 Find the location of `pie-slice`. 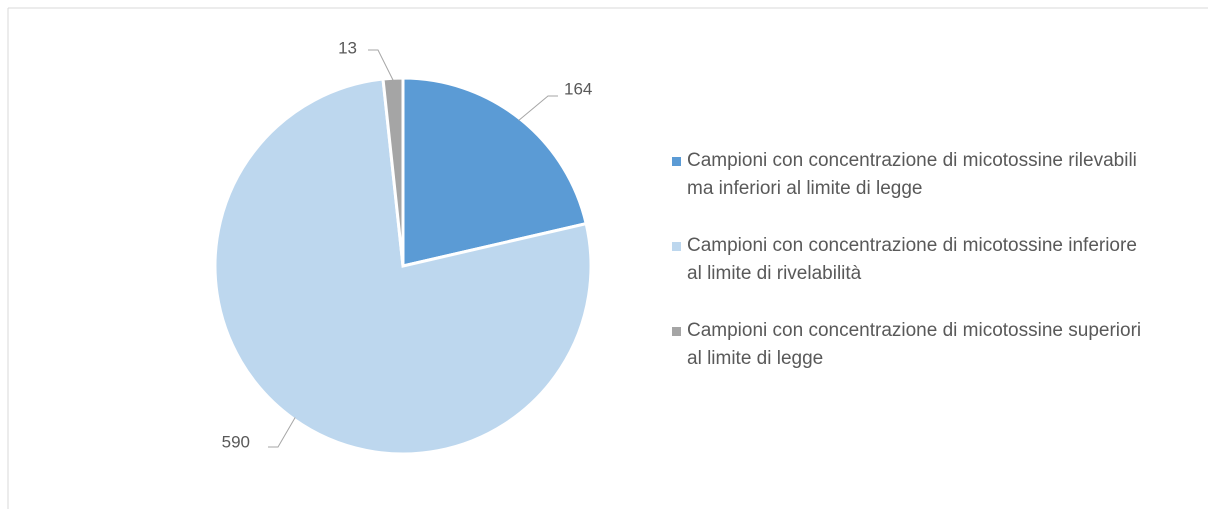

pie-slice is located at coordinates (393, 171).